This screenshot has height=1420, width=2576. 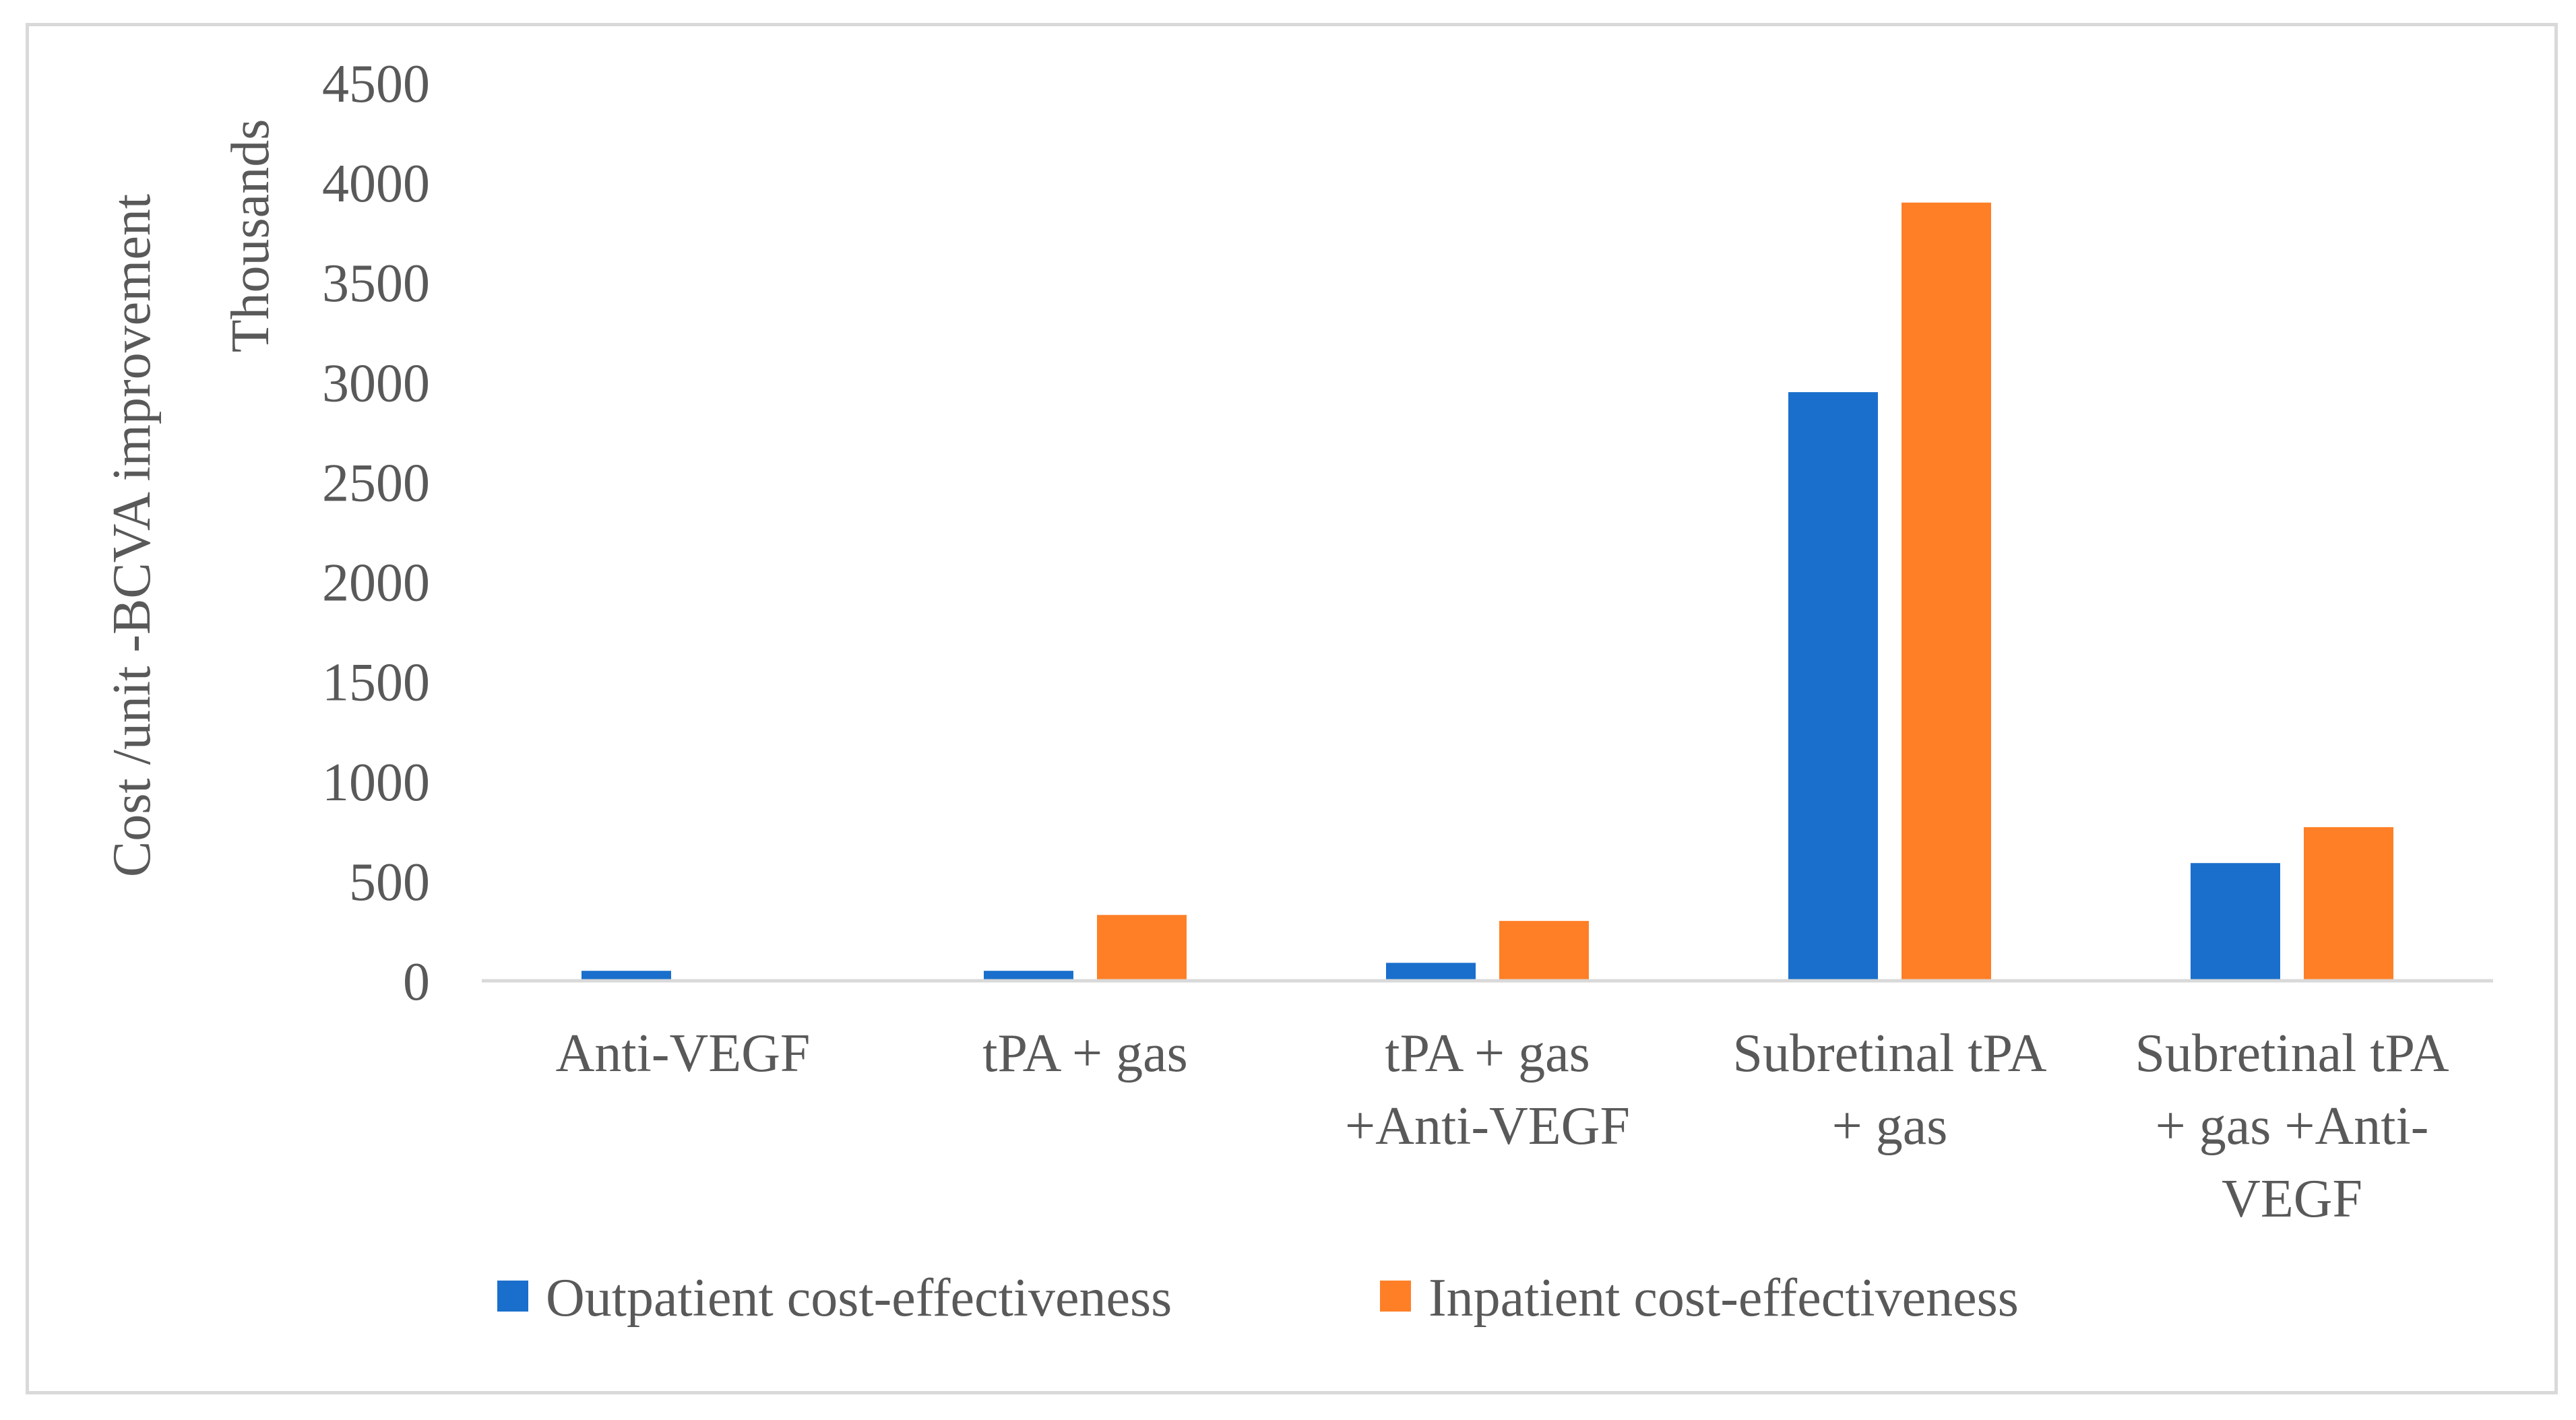 What do you see at coordinates (389, 882) in the screenshot?
I see `y-tick-label: 500` at bounding box center [389, 882].